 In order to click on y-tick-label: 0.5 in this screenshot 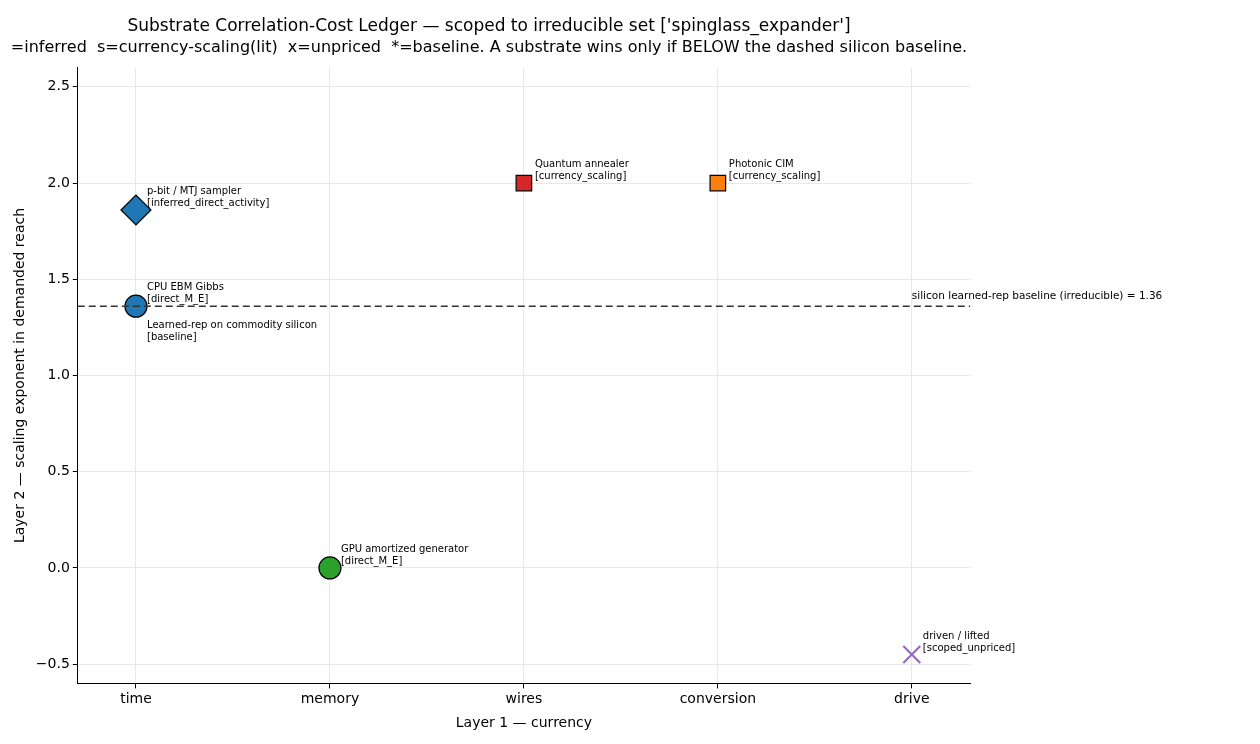, I will do `click(58, 470)`.